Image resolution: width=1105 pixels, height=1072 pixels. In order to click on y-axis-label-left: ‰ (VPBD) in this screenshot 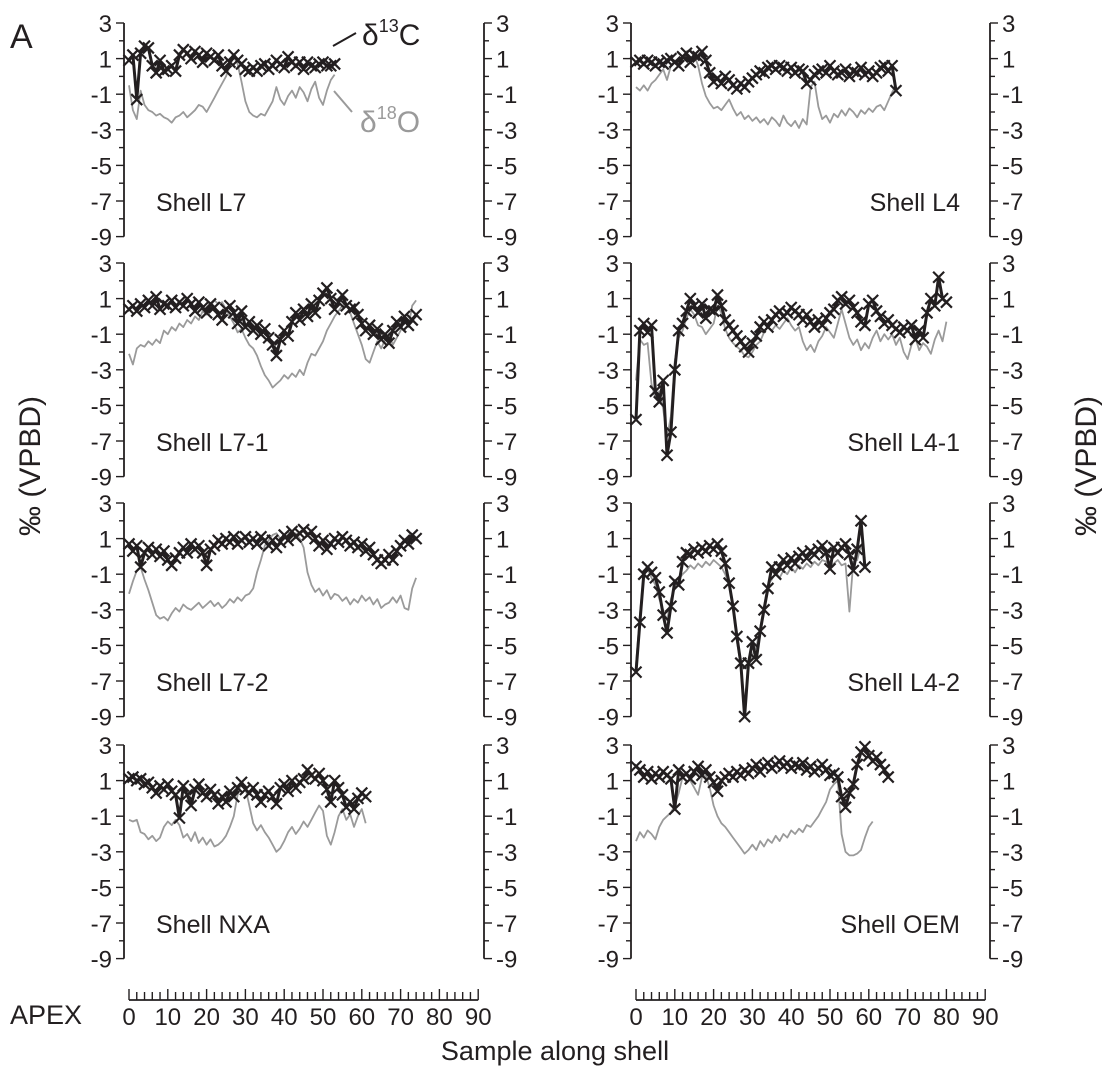, I will do `click(30, 466)`.